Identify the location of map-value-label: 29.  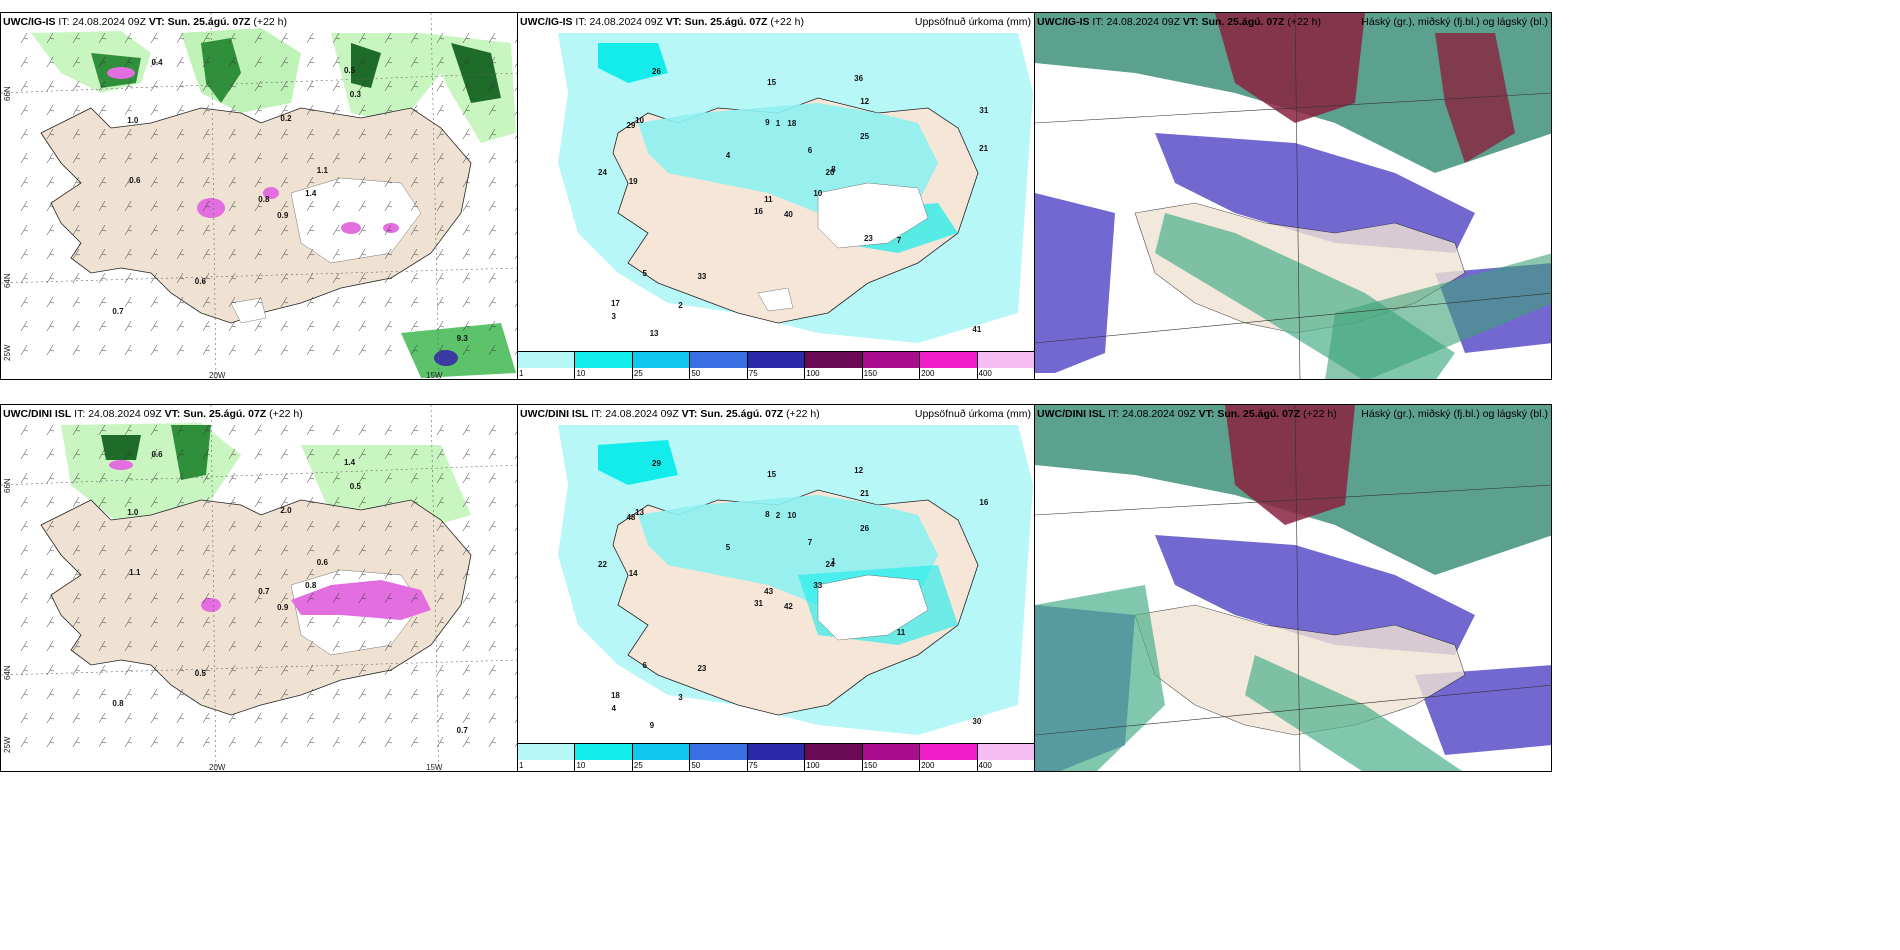
(656, 464).